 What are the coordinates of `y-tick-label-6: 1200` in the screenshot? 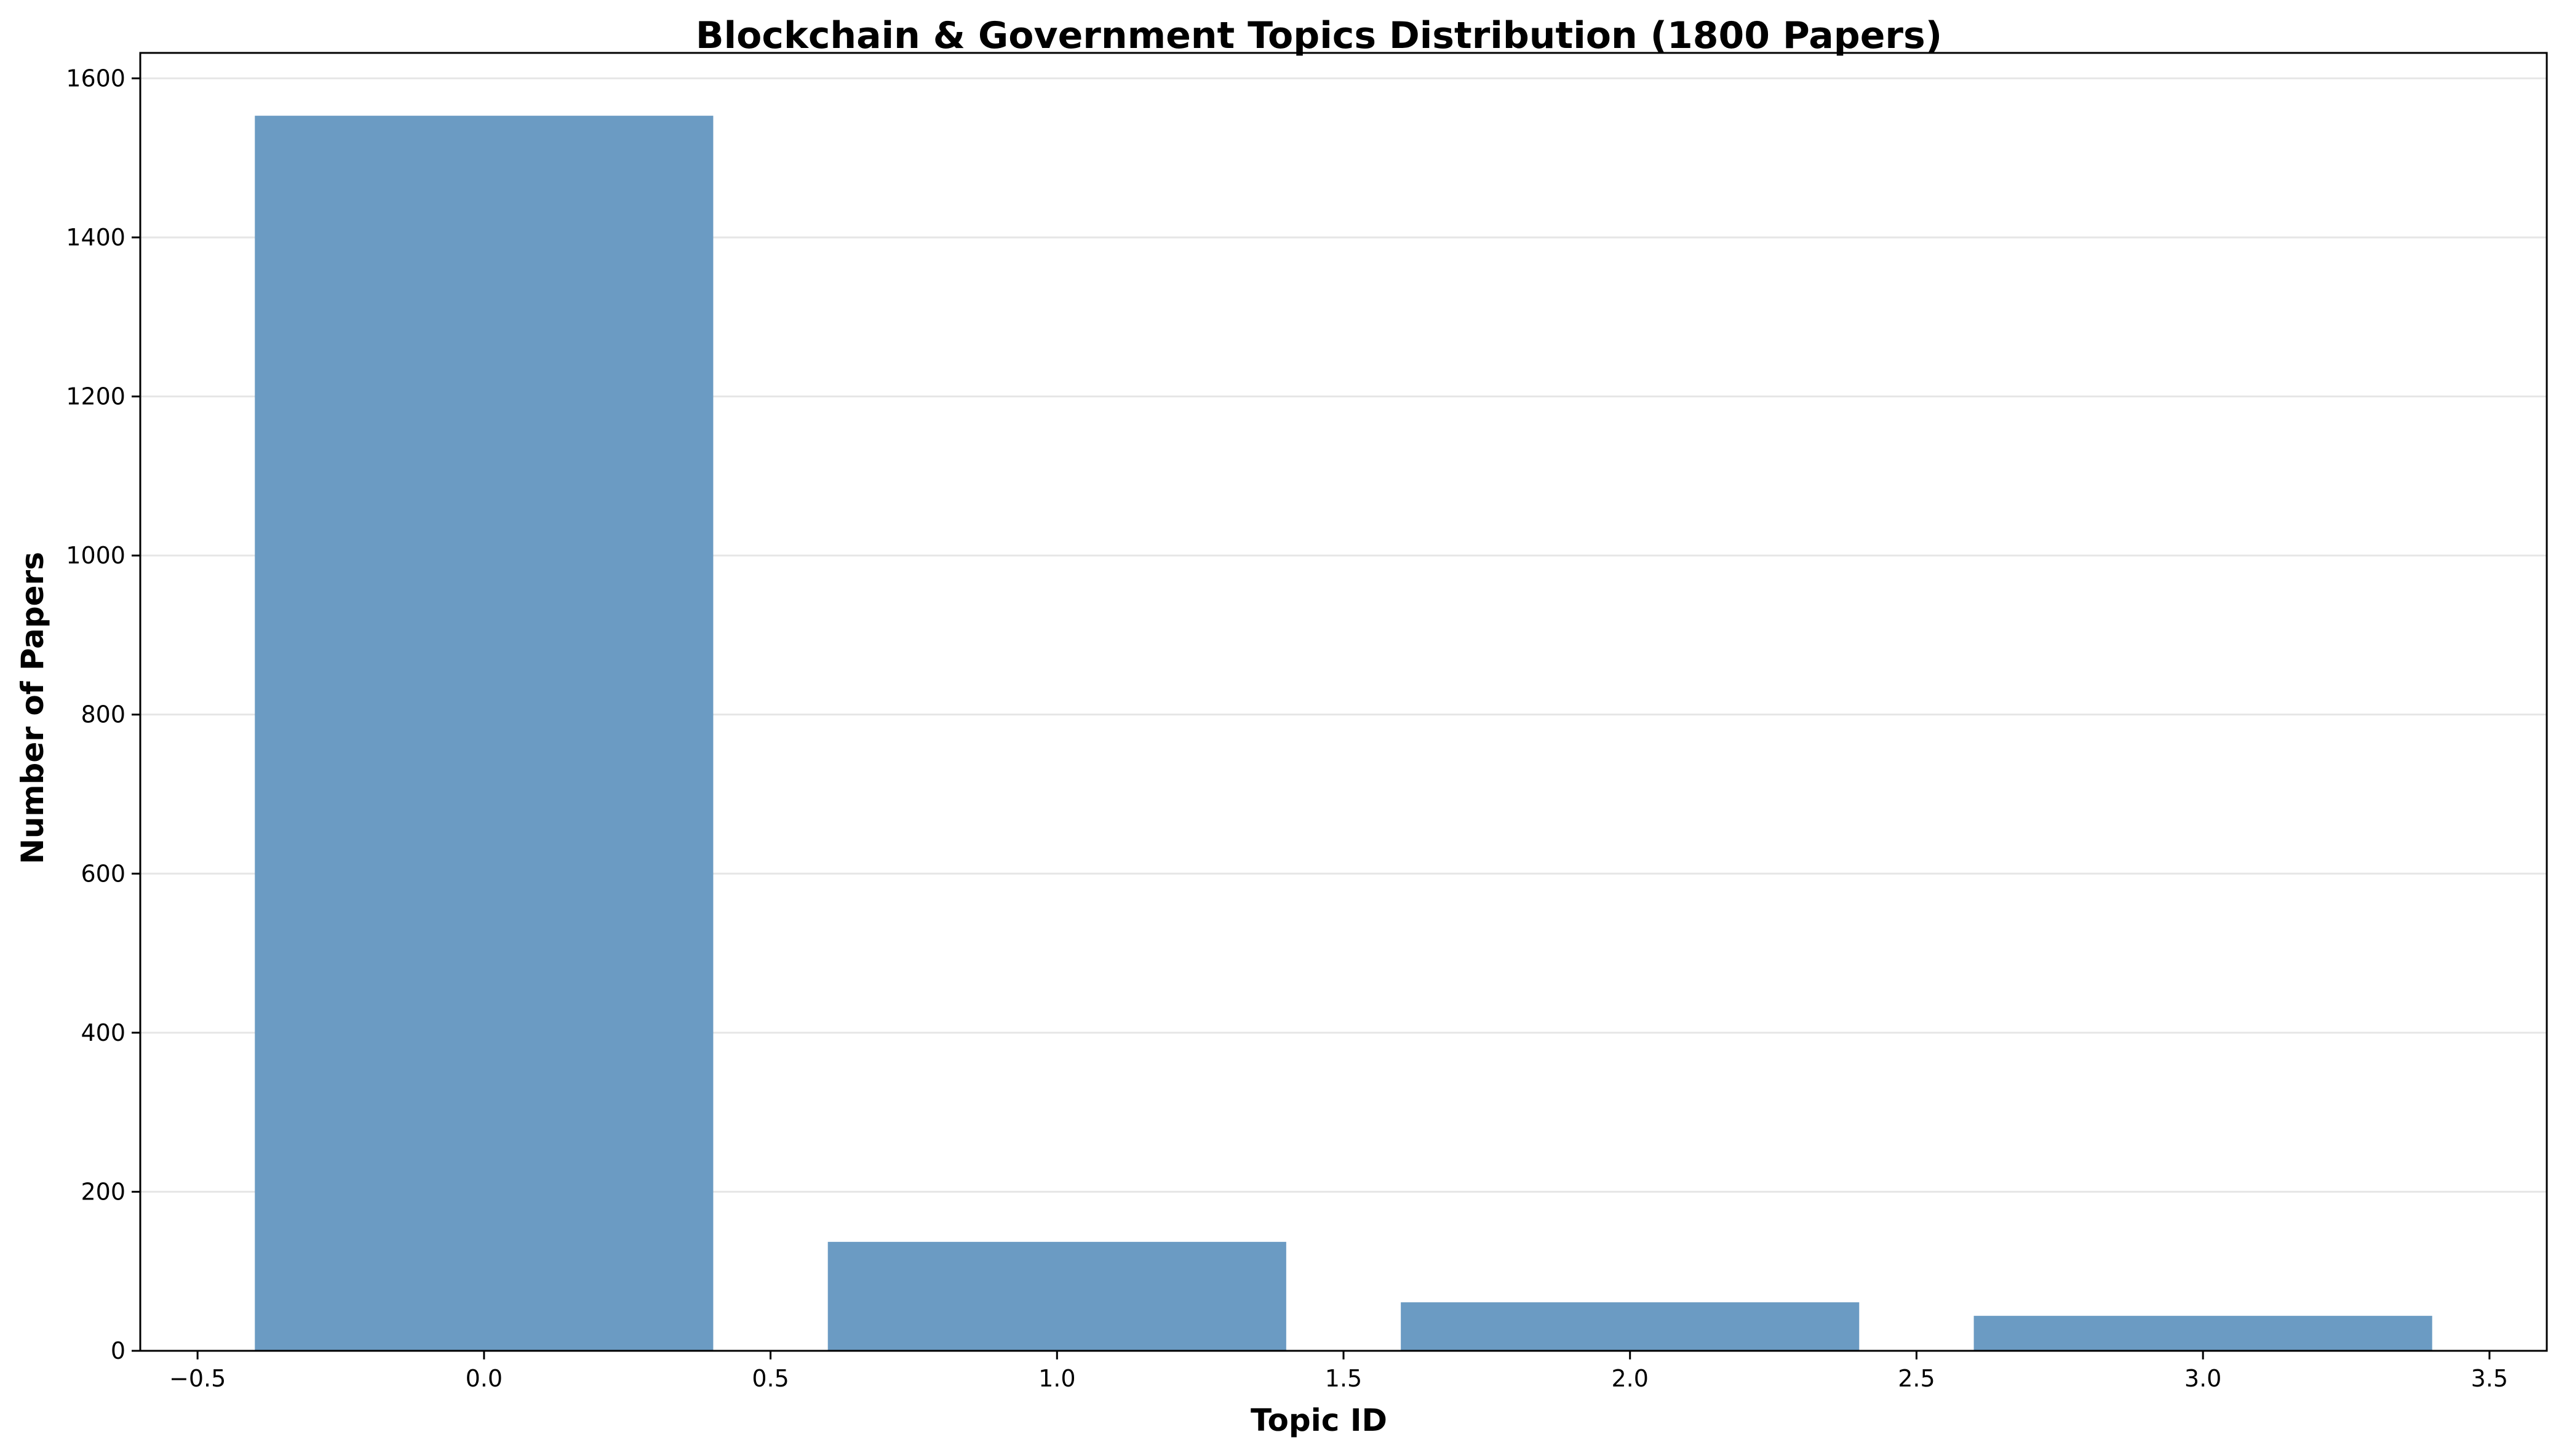 It's located at (96, 397).